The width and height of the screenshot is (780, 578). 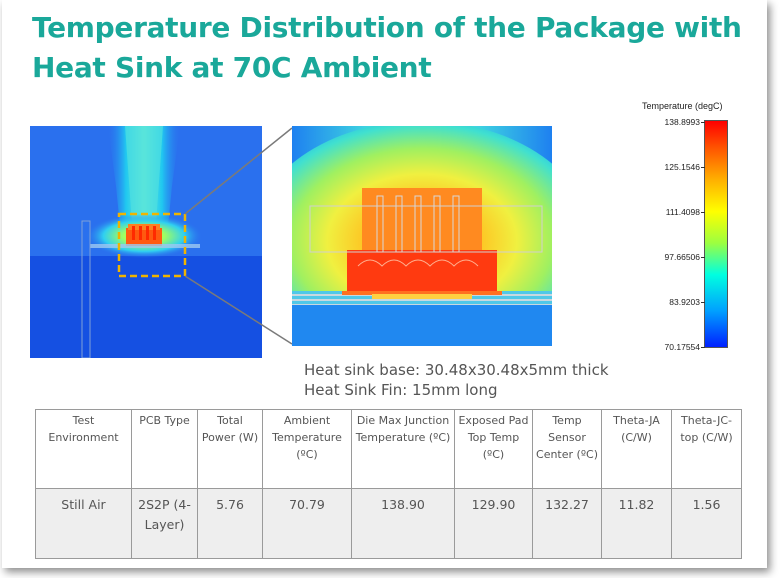 What do you see at coordinates (422, 236) in the screenshot?
I see `thermal-zoom-image` at bounding box center [422, 236].